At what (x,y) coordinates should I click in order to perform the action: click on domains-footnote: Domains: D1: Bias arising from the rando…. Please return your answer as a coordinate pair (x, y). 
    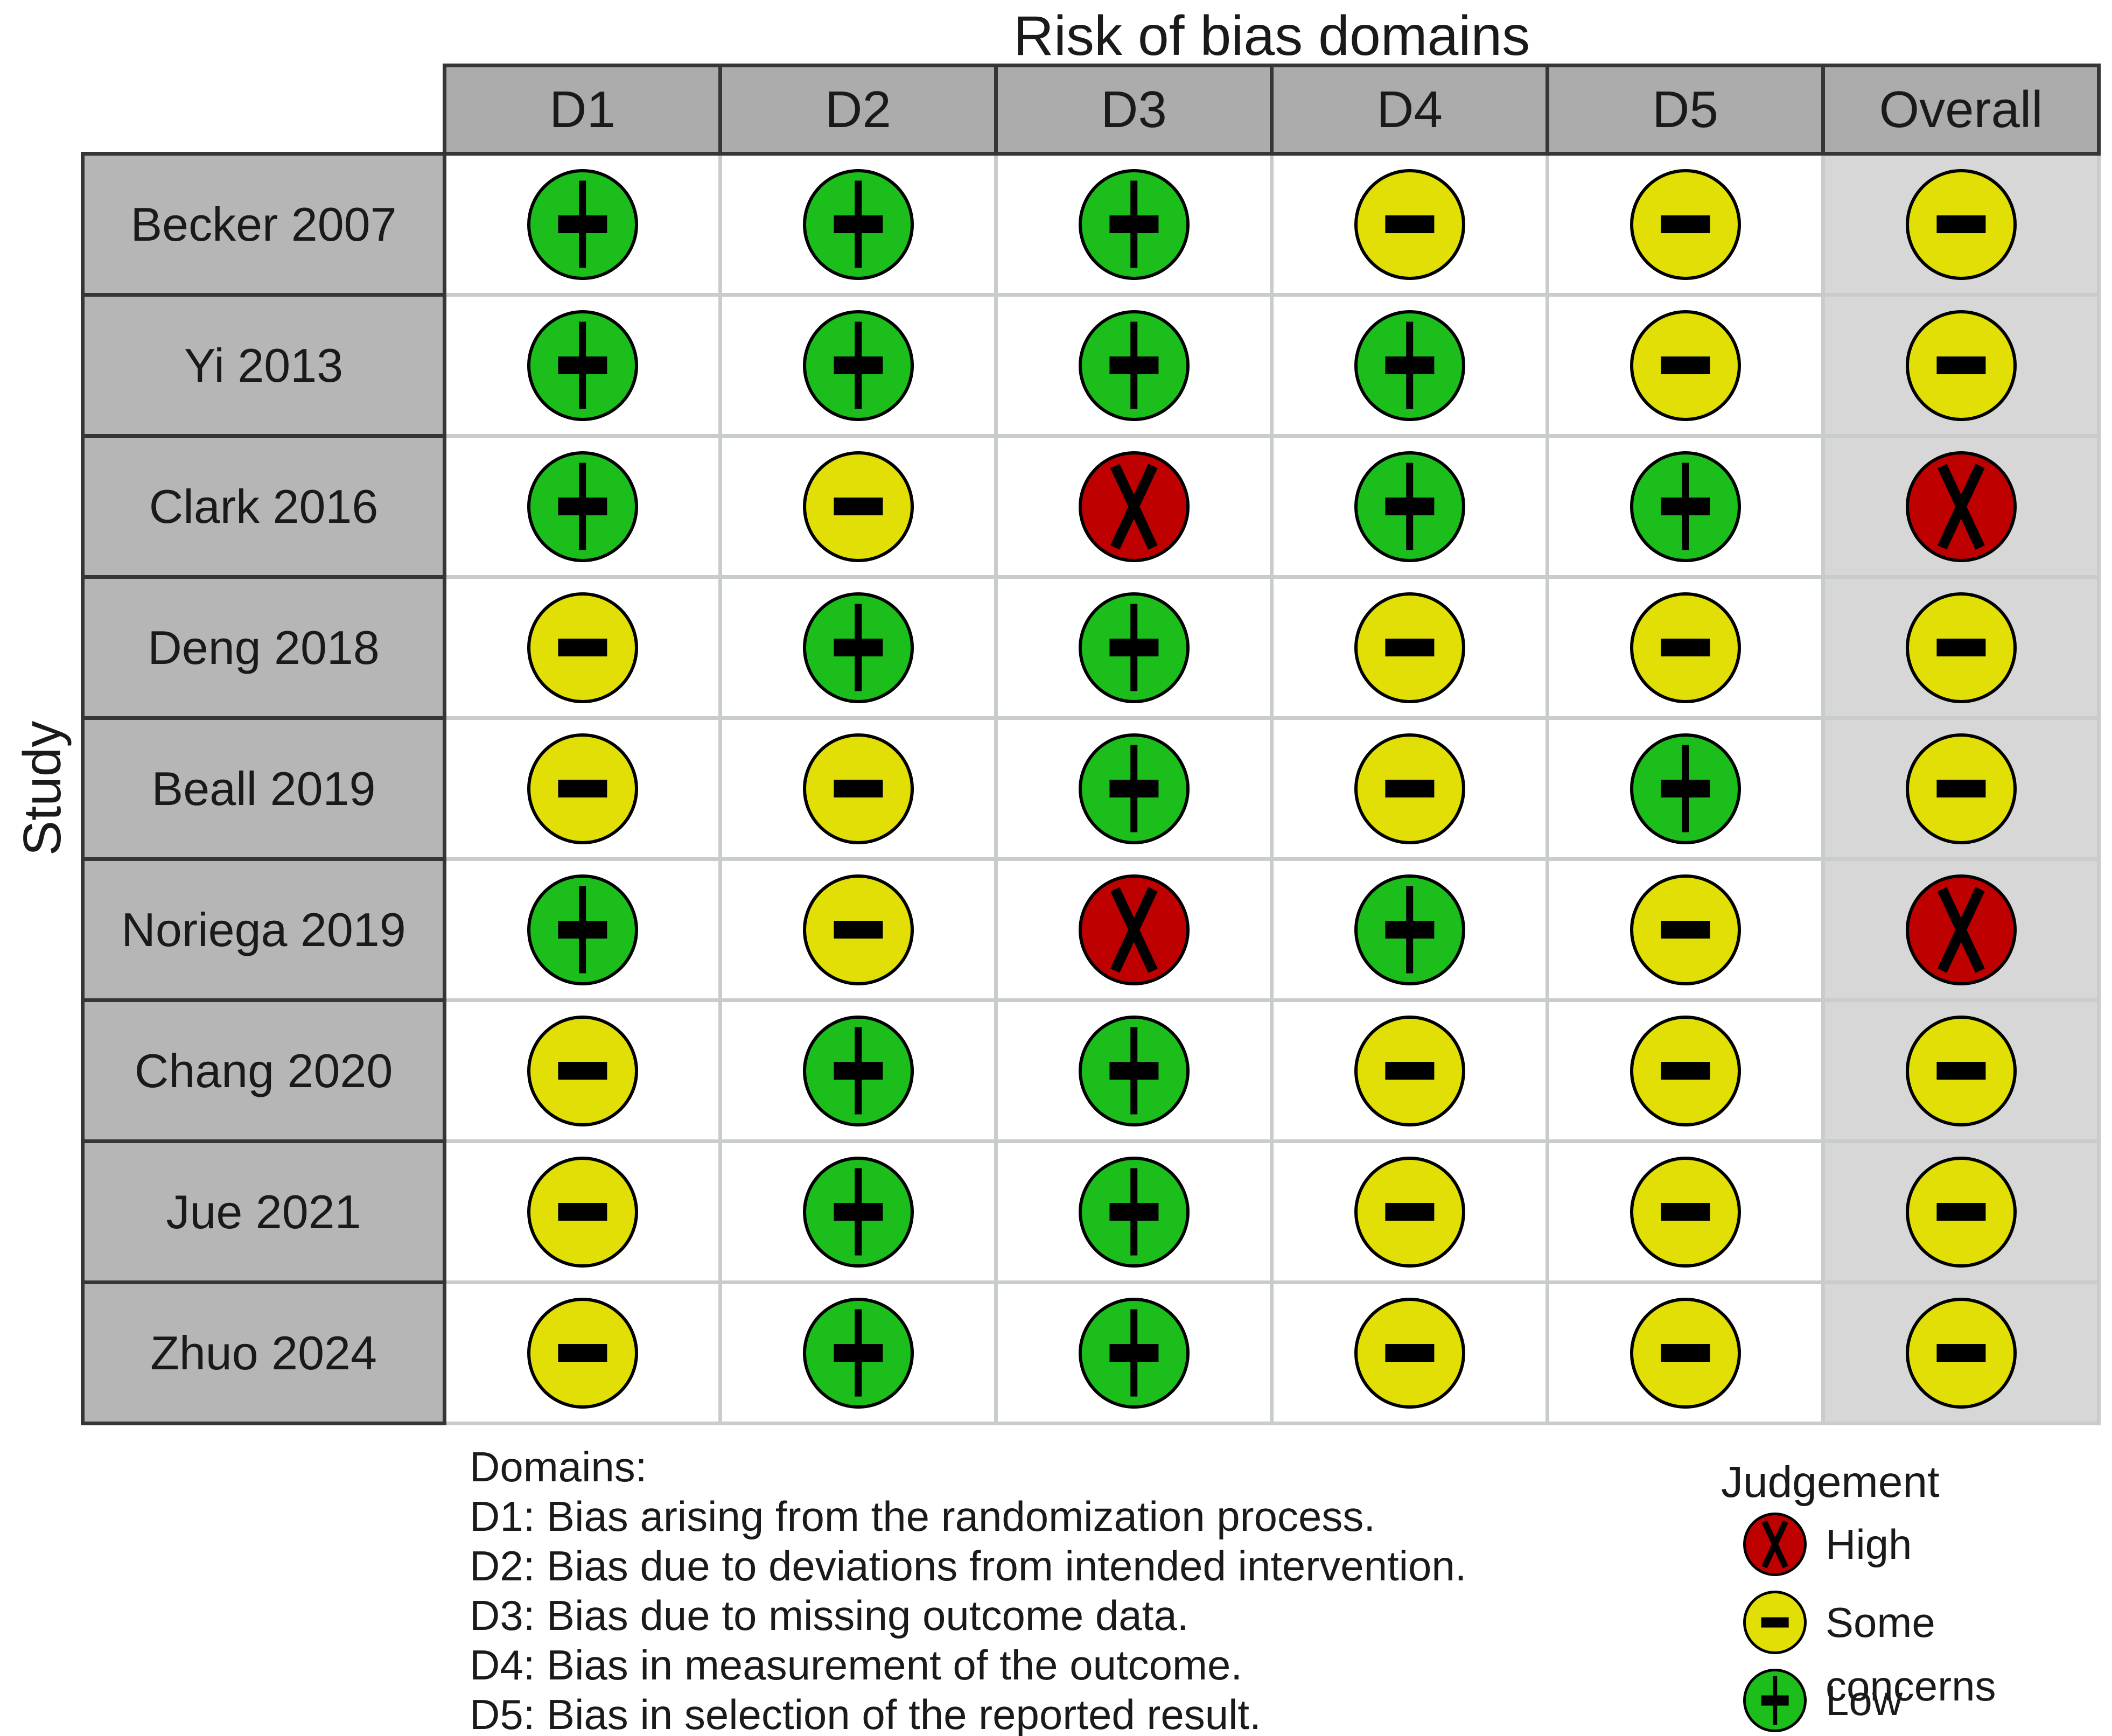
    Looking at the image, I should click on (968, 1589).